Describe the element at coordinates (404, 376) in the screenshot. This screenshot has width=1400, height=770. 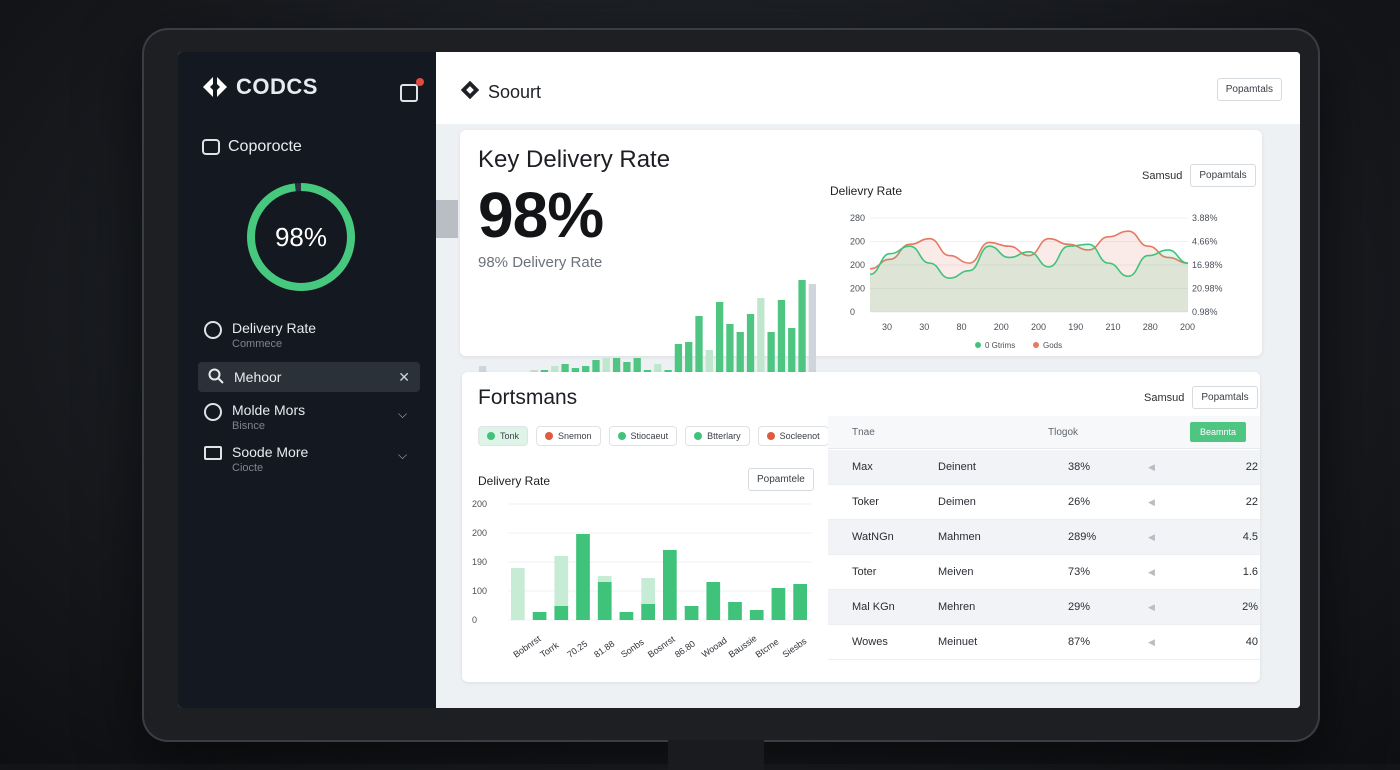
I see `clear-search-icon: ✕` at that location.